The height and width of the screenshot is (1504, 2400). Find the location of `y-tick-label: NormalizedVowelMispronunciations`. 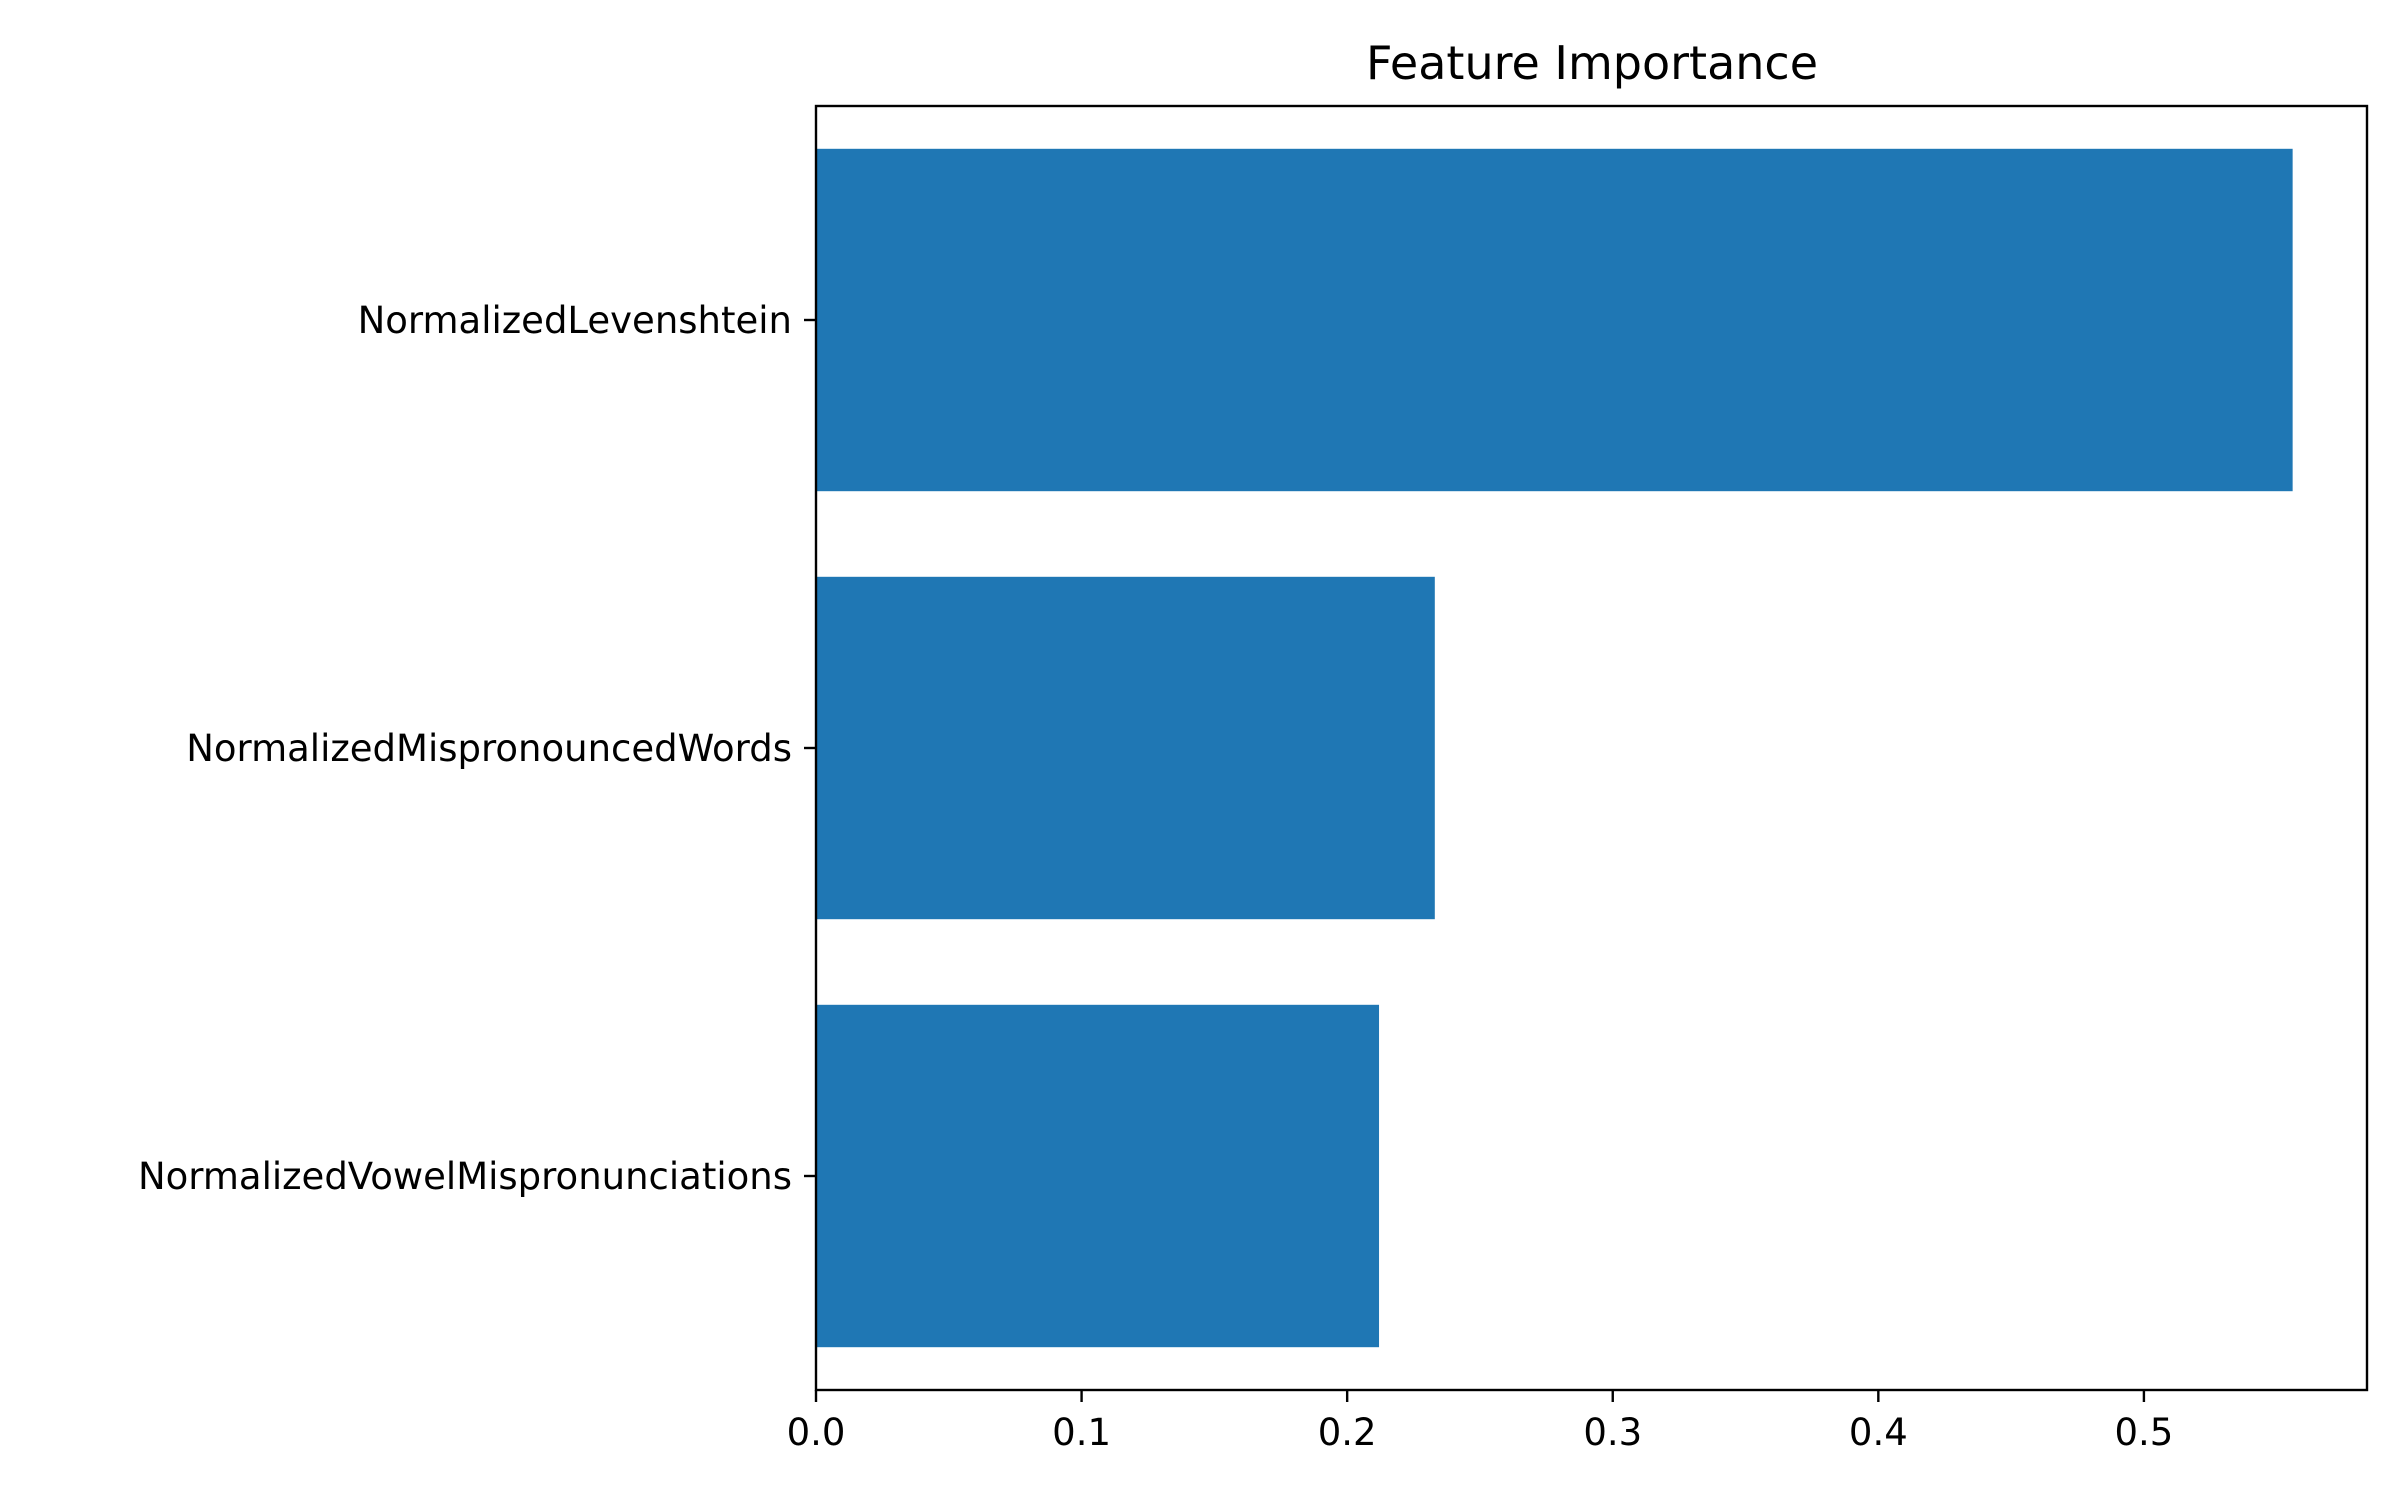

y-tick-label: NormalizedVowelMispronunciations is located at coordinates (465, 1176).